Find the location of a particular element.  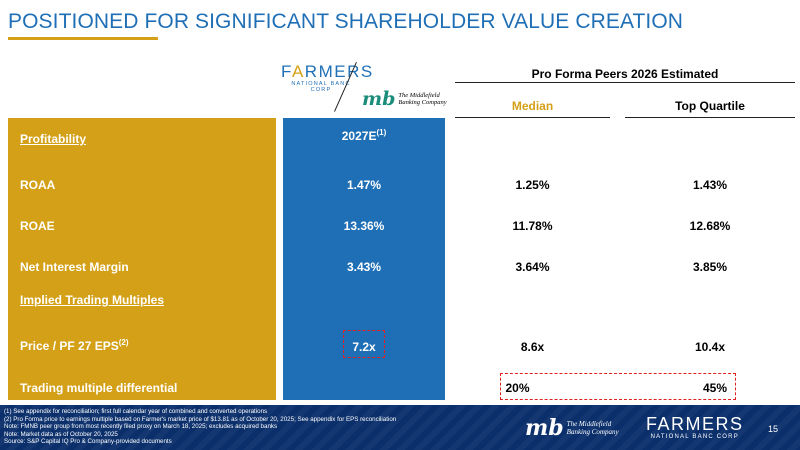

median-price-eps: 8.6x is located at coordinates (532, 347).